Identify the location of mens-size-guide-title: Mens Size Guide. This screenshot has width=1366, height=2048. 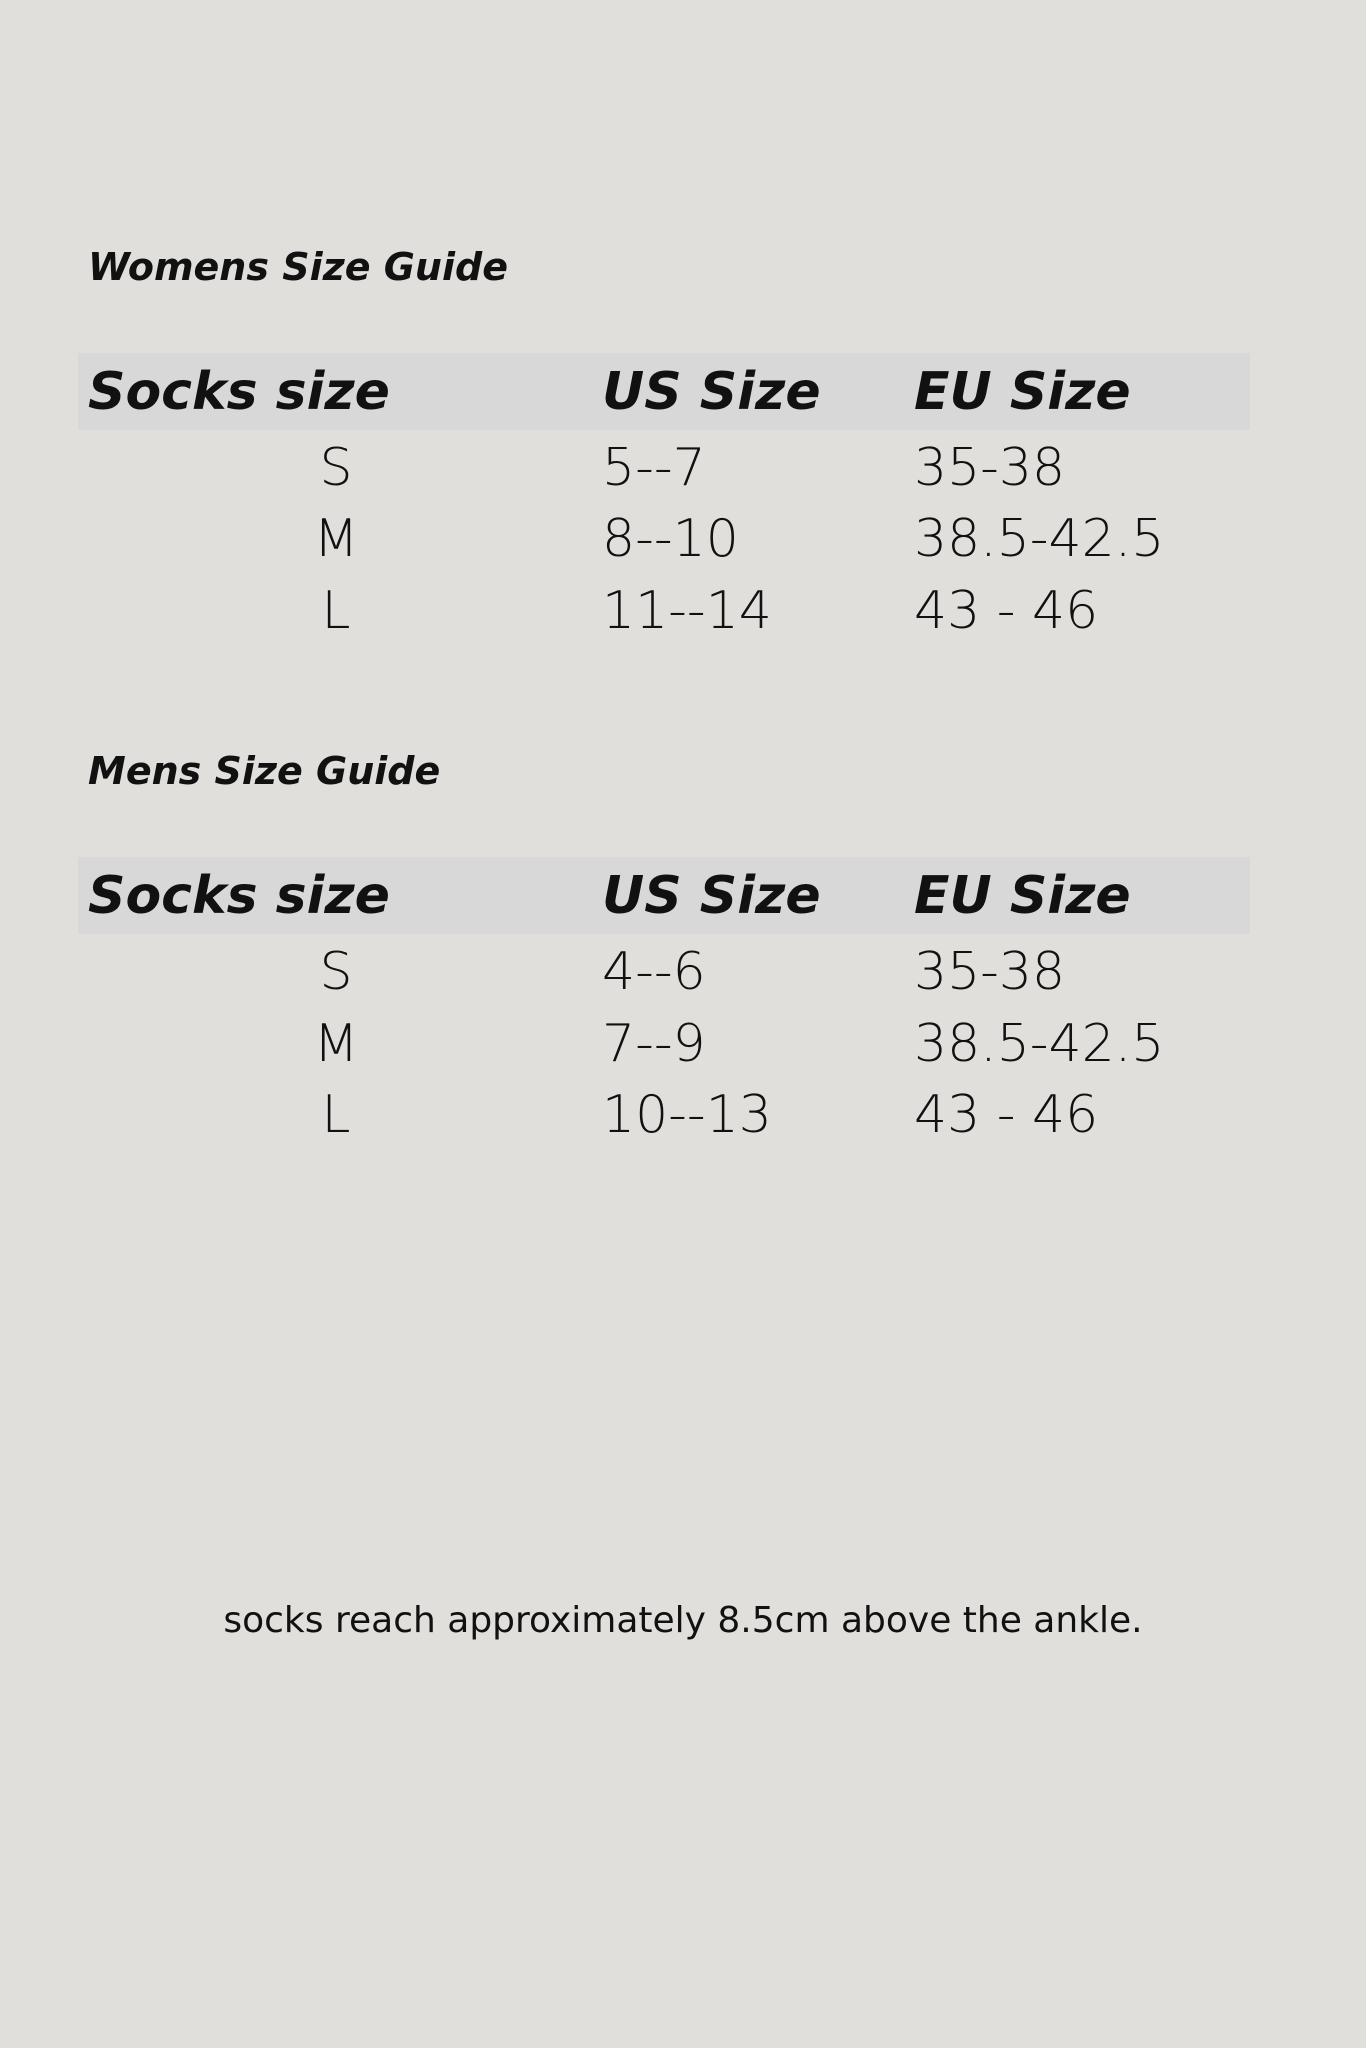
(264, 771).